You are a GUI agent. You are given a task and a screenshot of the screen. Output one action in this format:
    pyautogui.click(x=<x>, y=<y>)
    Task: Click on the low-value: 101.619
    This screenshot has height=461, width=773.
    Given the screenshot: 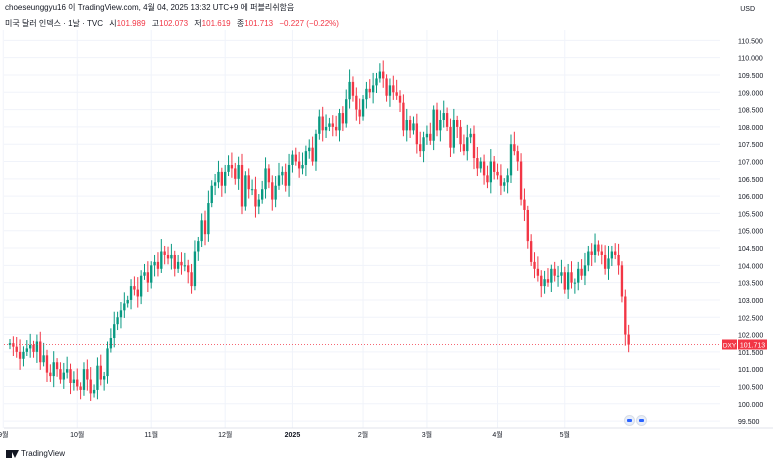 What is the action you would take?
    pyautogui.click(x=216, y=23)
    